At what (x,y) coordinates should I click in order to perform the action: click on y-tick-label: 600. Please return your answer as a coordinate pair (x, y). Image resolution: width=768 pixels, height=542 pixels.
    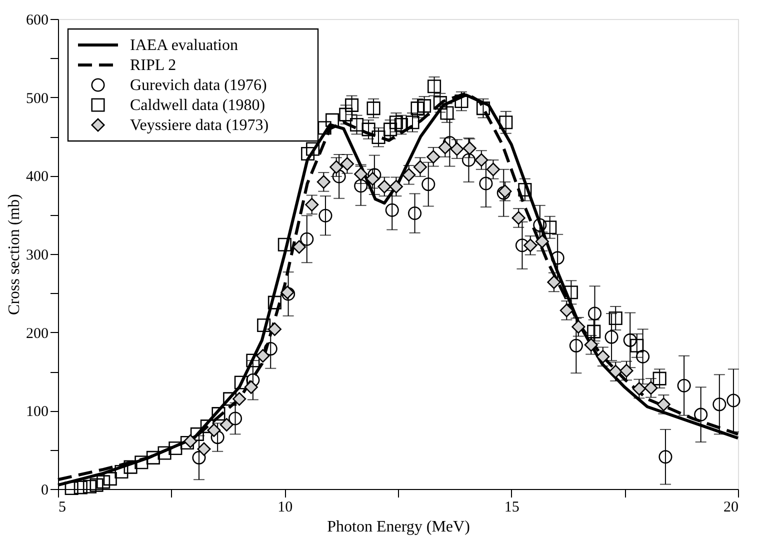
    Looking at the image, I should click on (37, 20).